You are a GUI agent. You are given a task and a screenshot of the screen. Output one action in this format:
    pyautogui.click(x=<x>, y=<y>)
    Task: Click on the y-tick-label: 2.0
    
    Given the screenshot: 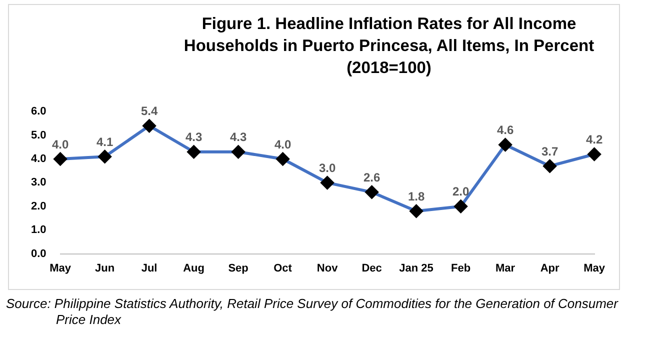 What is the action you would take?
    pyautogui.click(x=38, y=206)
    